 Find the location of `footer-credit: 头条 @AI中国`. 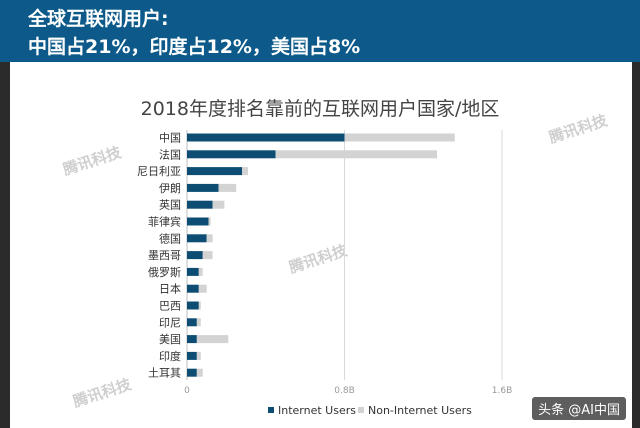

footer-credit: 头条 @AI中国 is located at coordinates (579, 408).